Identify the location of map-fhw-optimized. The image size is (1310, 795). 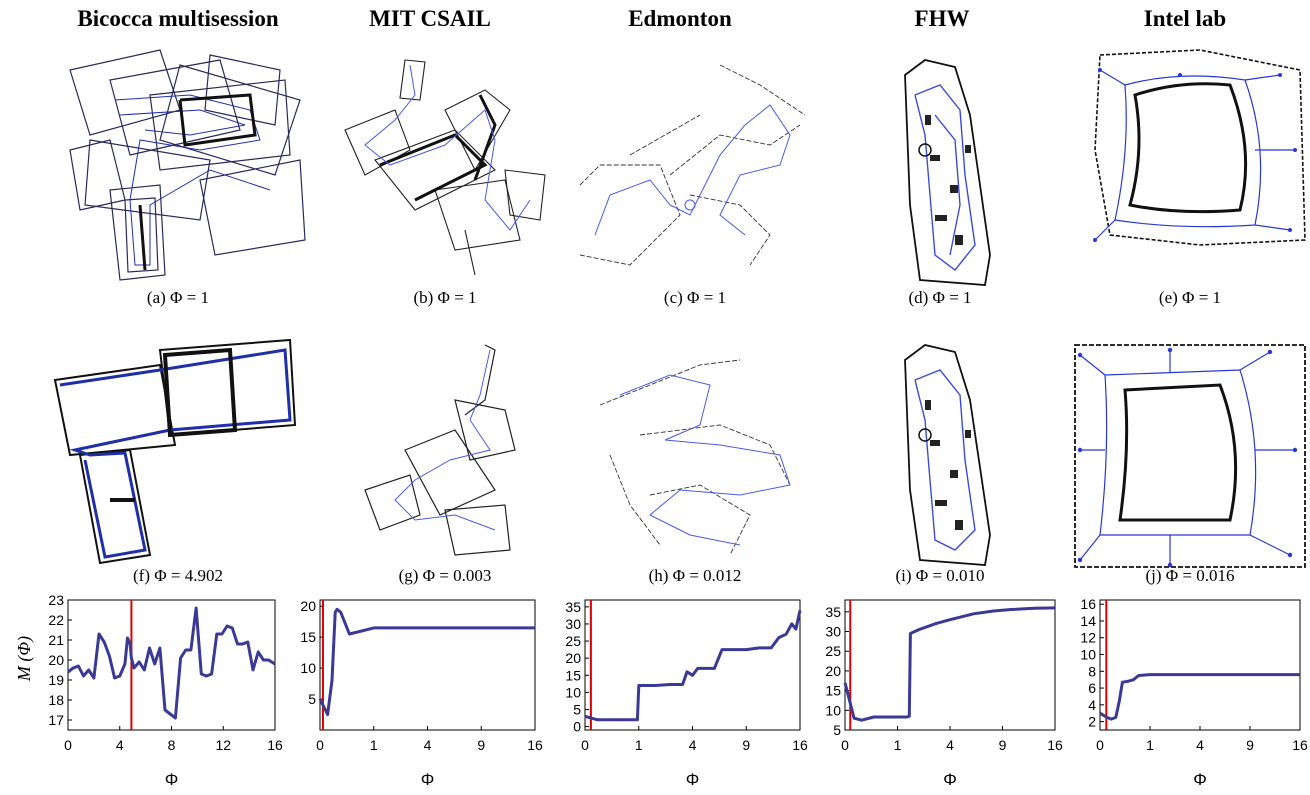
(947, 455).